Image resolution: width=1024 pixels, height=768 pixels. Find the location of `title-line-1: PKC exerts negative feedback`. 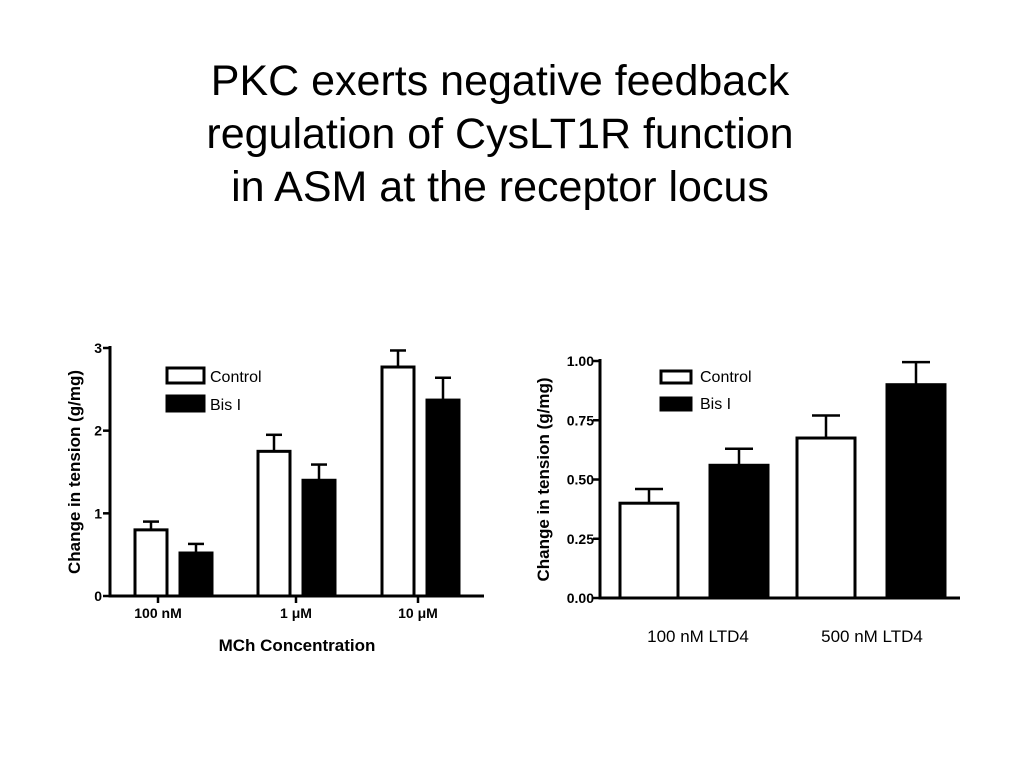

title-line-1: PKC exerts negative feedback is located at coordinates (500, 81).